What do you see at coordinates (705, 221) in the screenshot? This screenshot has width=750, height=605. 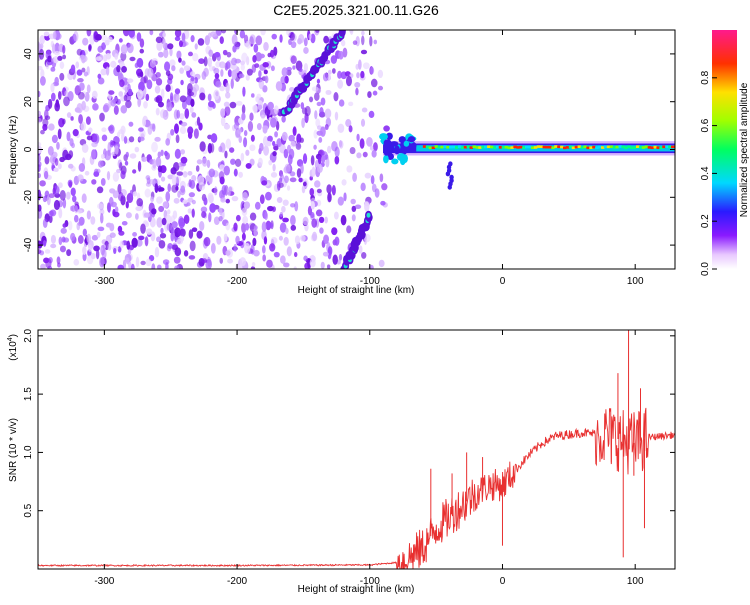 I see `colorbar-tick-label: 0.2` at bounding box center [705, 221].